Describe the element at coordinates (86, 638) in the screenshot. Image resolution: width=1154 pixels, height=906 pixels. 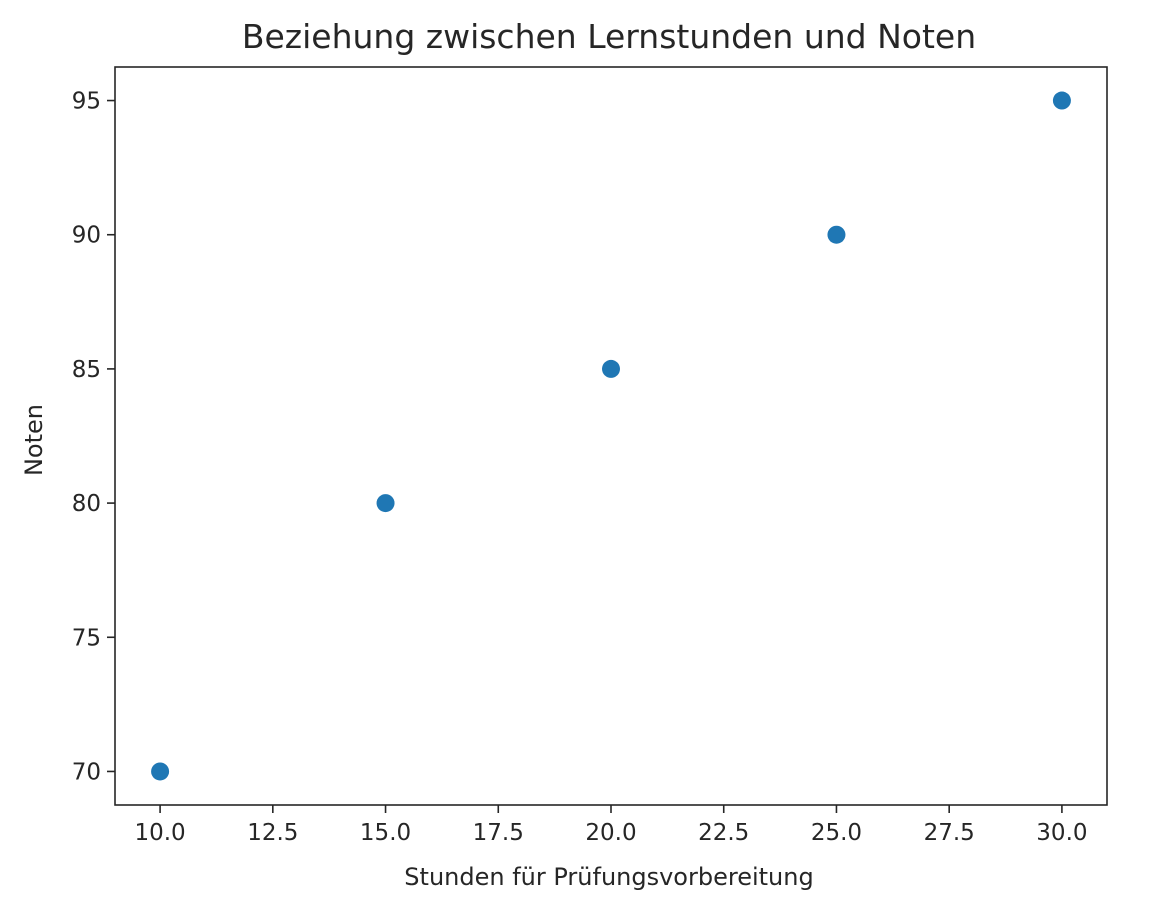
I see `y-tick-label: 75` at that location.